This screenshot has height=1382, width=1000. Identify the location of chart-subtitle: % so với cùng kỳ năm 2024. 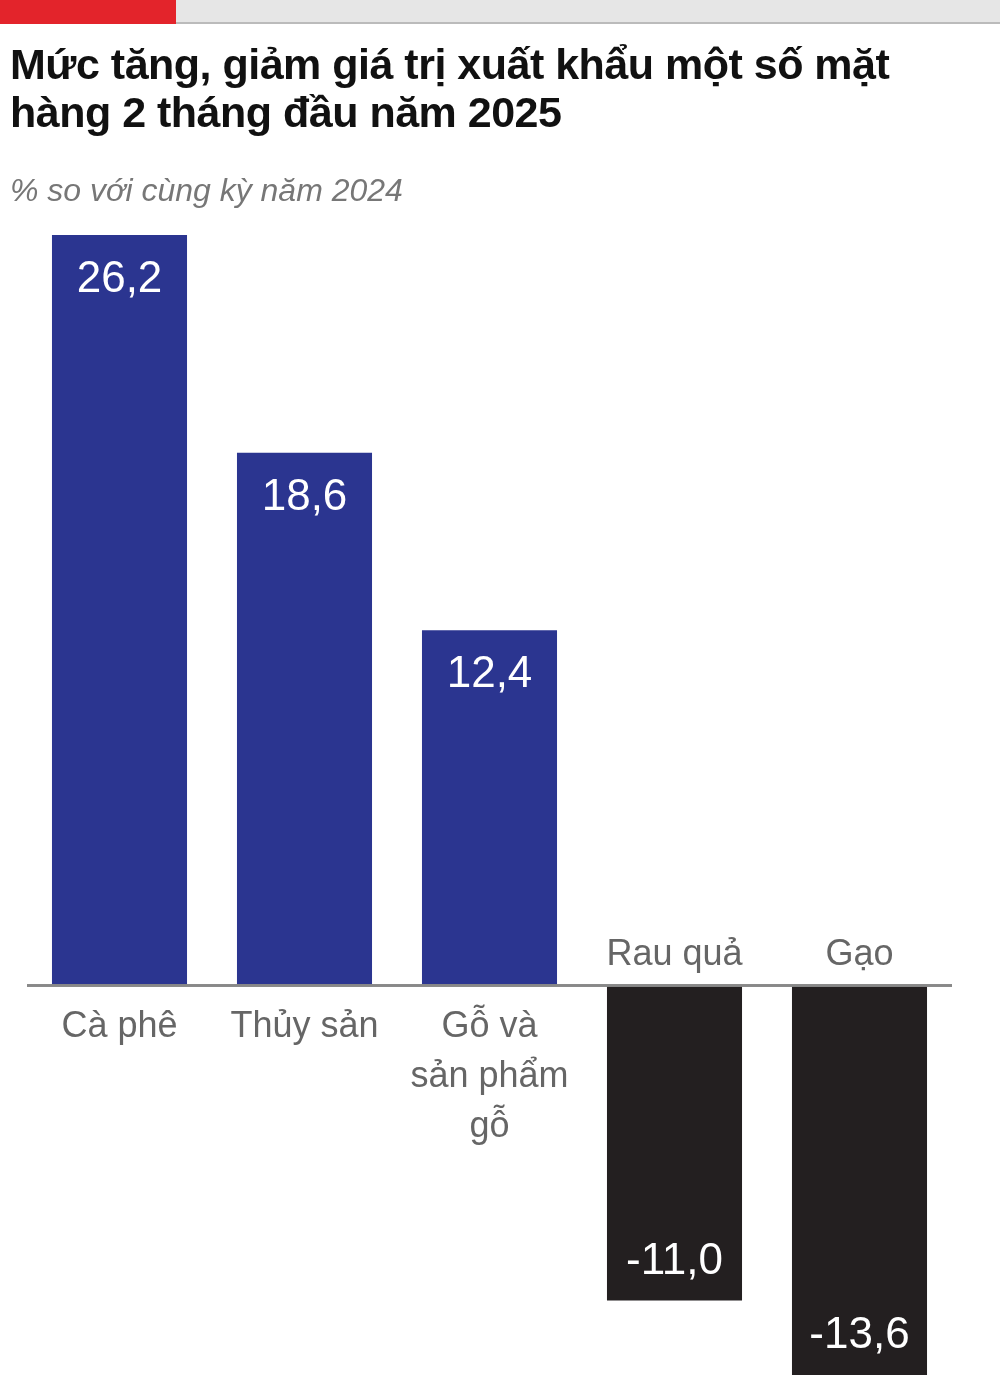
(206, 190).